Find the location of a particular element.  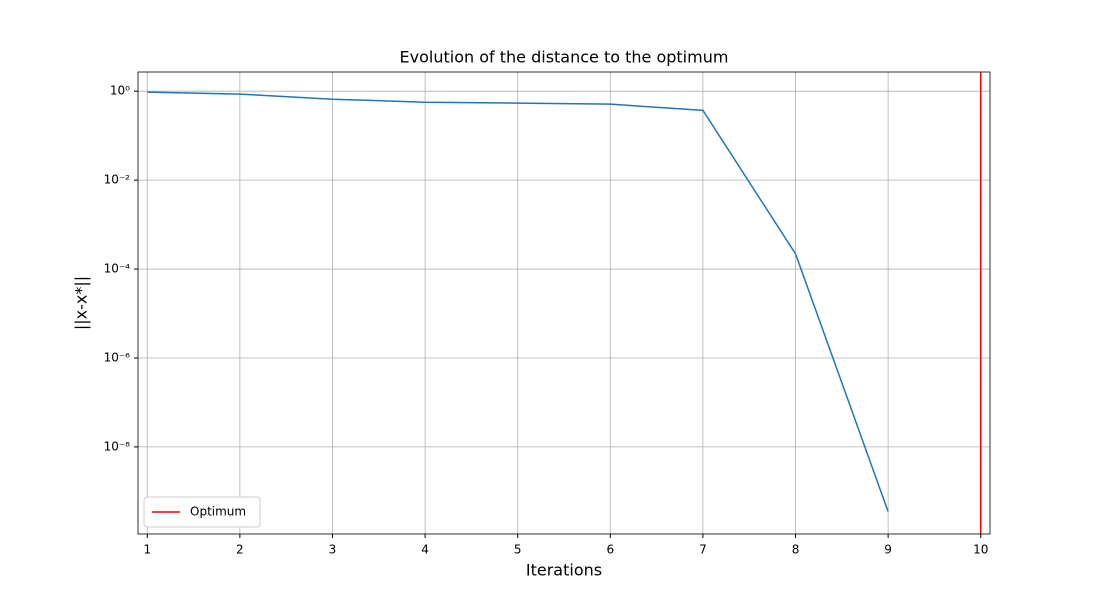

y-tick-label: 10⁻⁶ is located at coordinates (117, 357).